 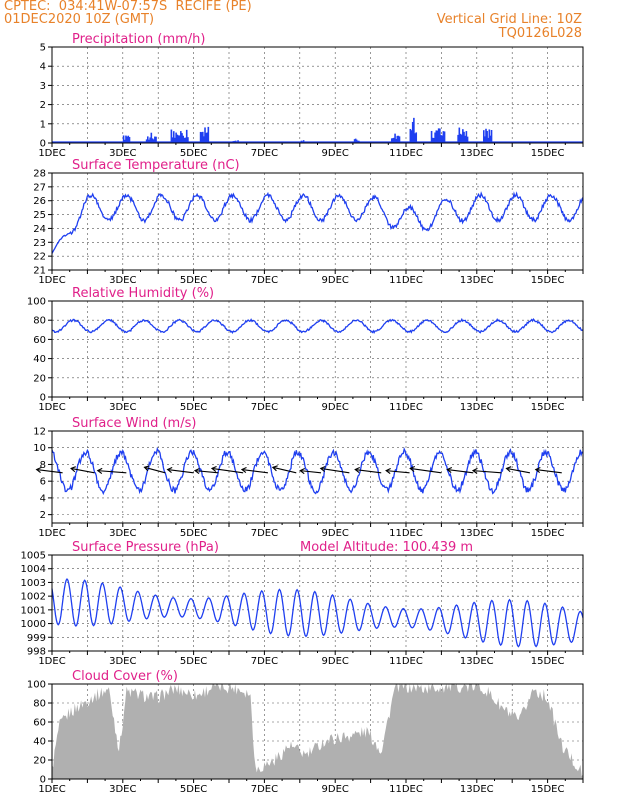 I want to click on precip-title: Precipitation (mm/h), so click(x=138, y=39).